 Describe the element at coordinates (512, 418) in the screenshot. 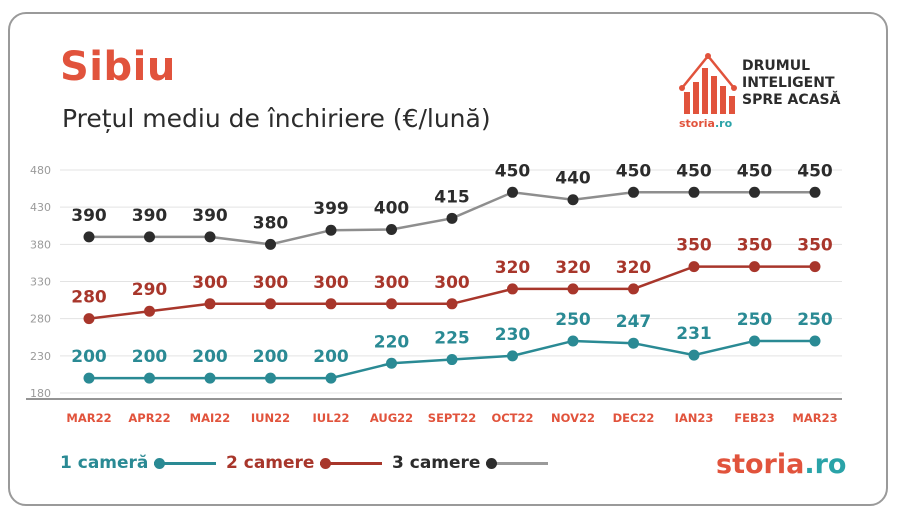

I see `x-tick-label: OCT22` at that location.